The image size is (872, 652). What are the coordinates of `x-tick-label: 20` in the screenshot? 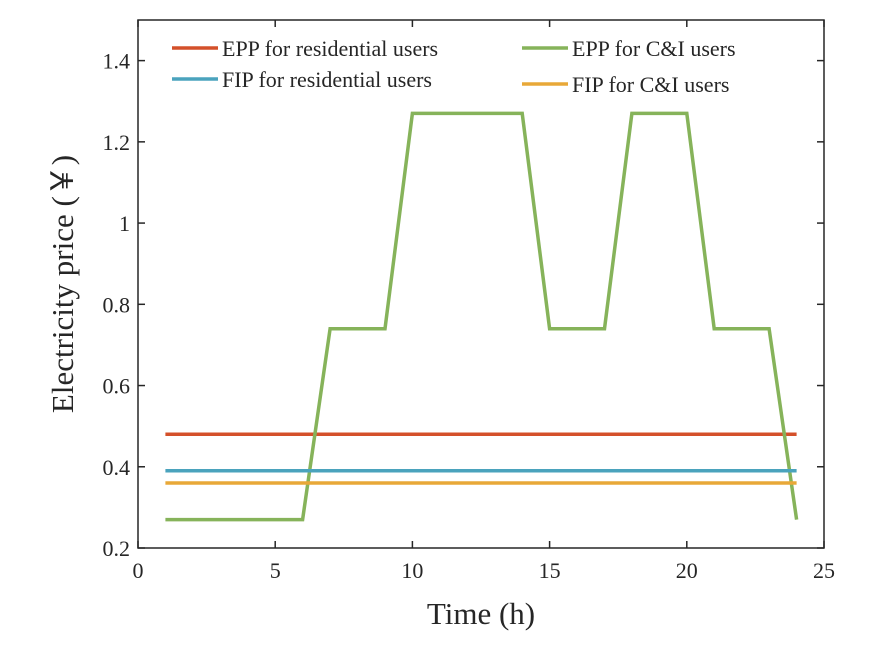 It's located at (687, 570).